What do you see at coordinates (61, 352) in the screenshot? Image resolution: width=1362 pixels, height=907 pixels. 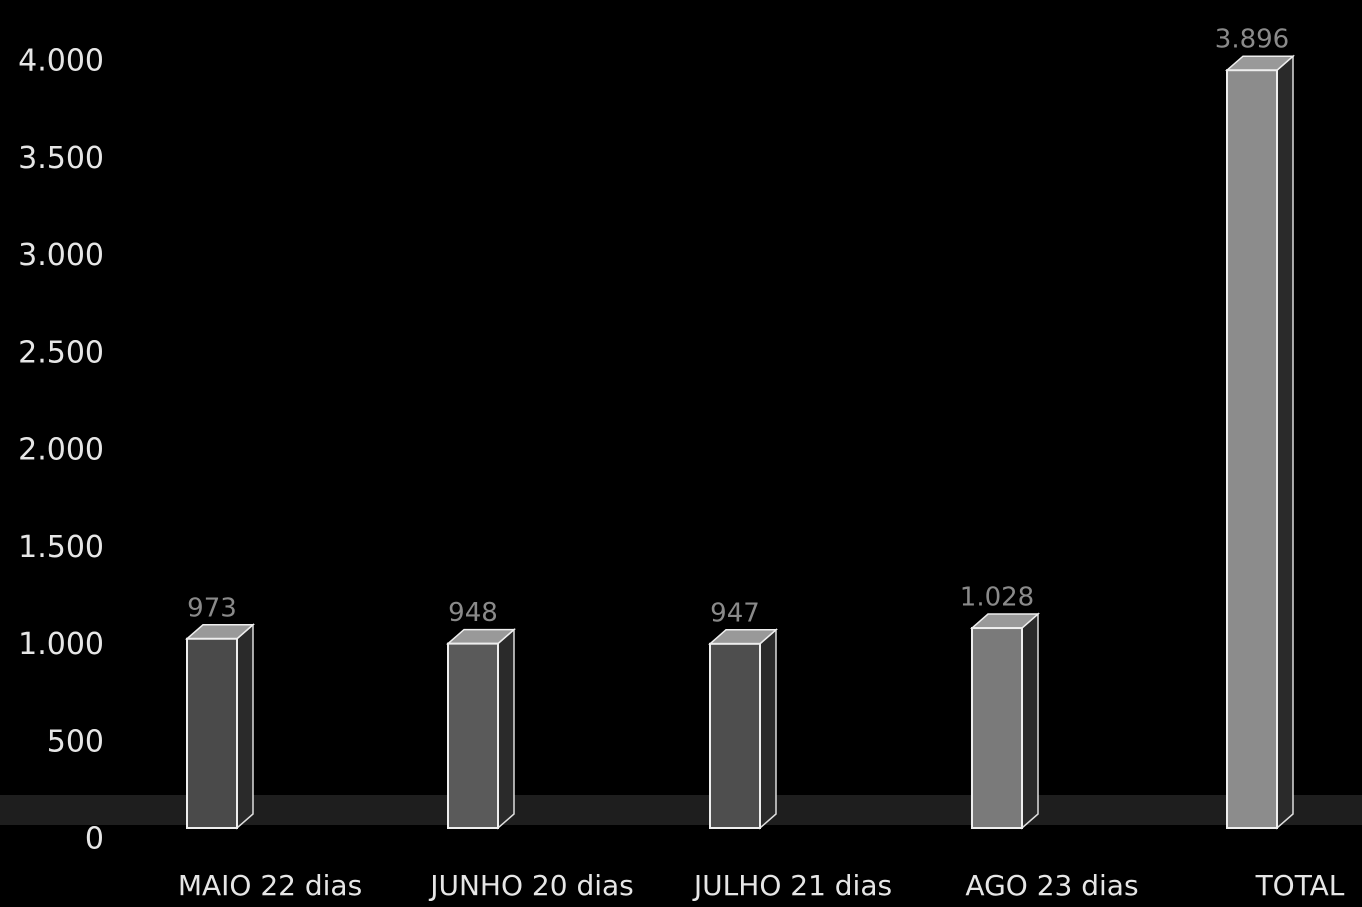 I see `y-tick-label: 2.500` at bounding box center [61, 352].